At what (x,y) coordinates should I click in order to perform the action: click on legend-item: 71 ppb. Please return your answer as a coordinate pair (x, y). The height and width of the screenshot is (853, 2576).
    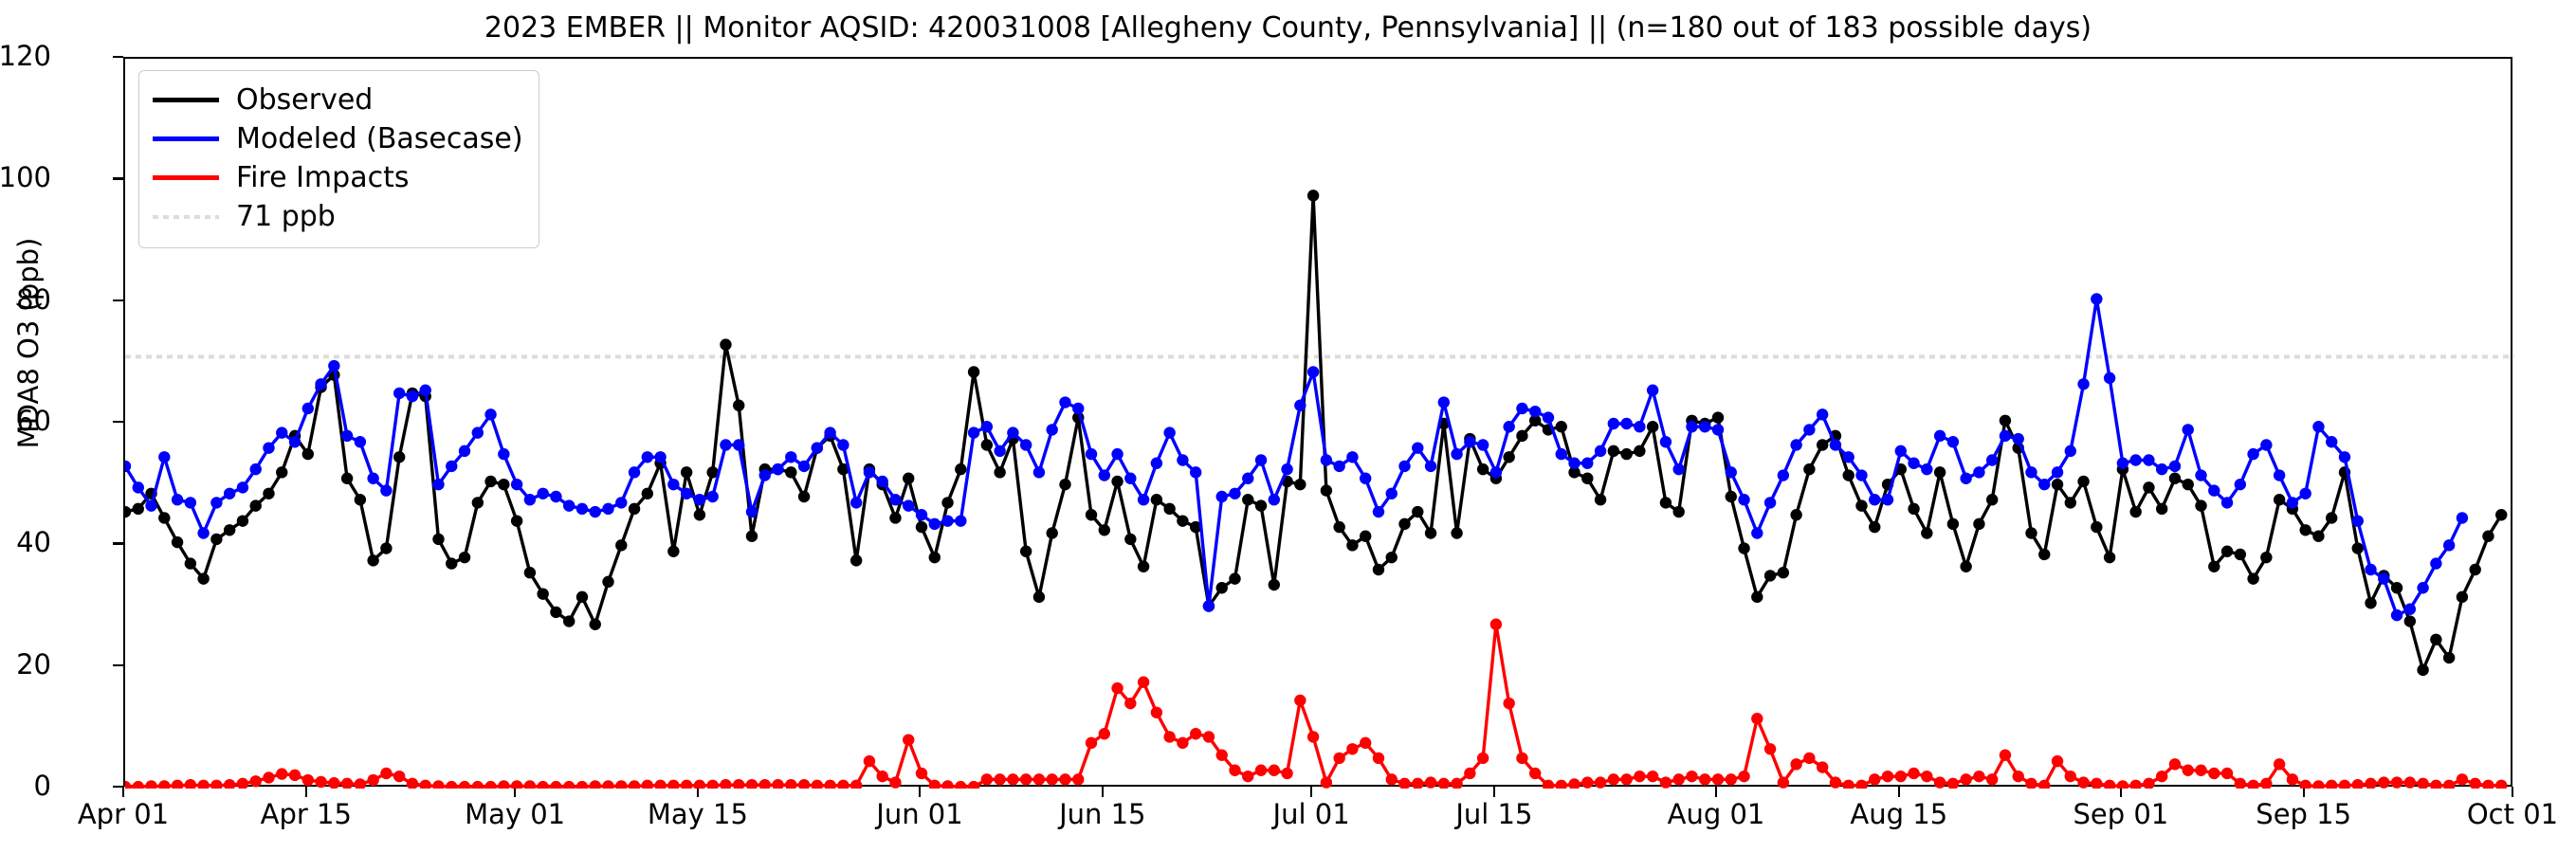
    Looking at the image, I should click on (338, 216).